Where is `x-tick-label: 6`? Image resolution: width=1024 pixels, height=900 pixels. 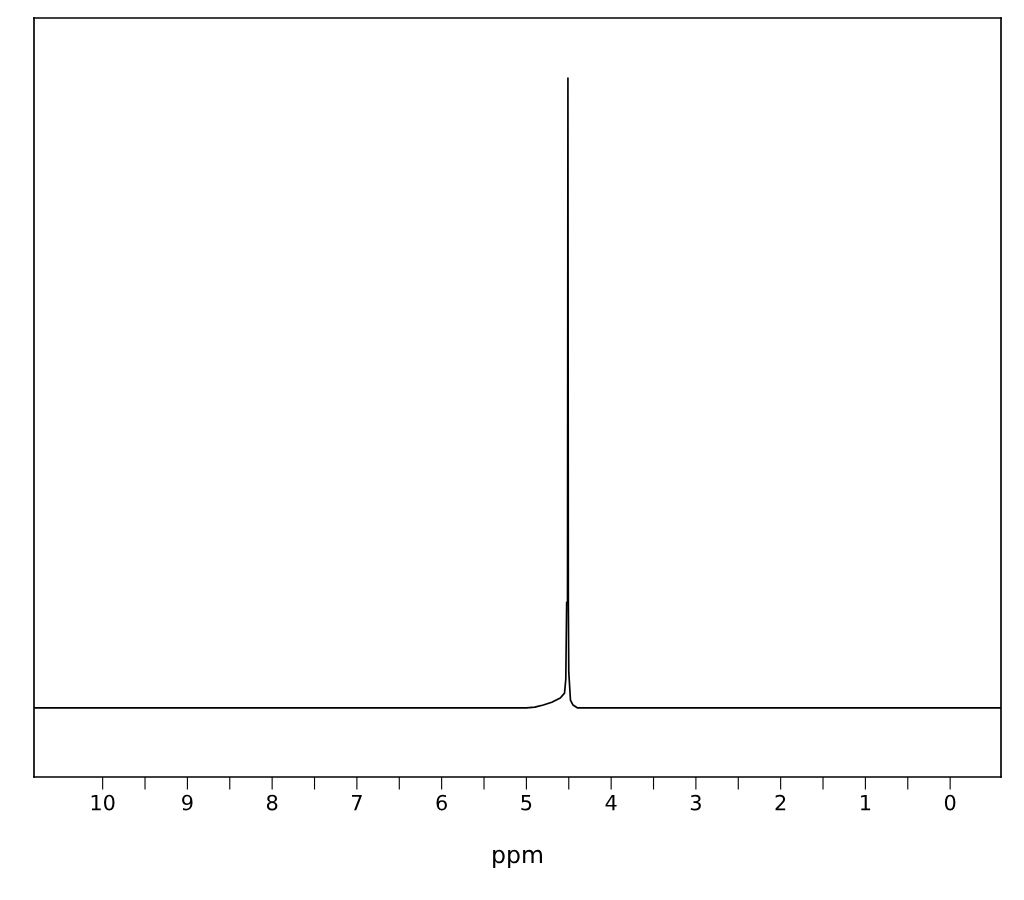
x-tick-label: 6 is located at coordinates (441, 802).